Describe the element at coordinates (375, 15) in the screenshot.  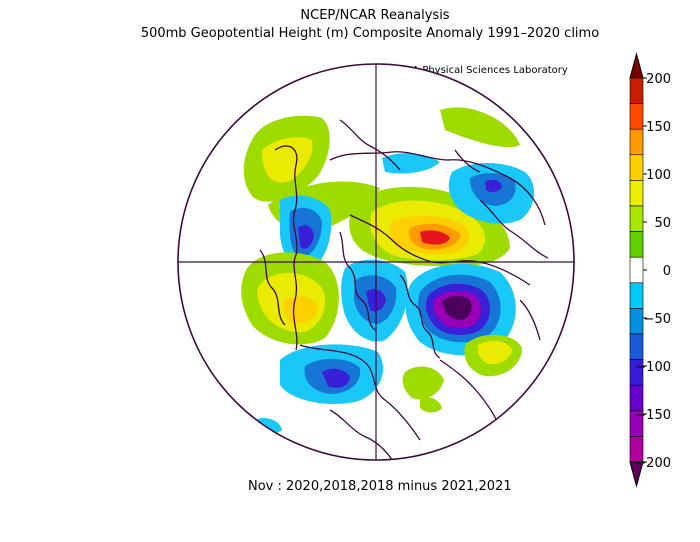
I see `chart-title: NCEP/NCAR Reanalysis` at that location.